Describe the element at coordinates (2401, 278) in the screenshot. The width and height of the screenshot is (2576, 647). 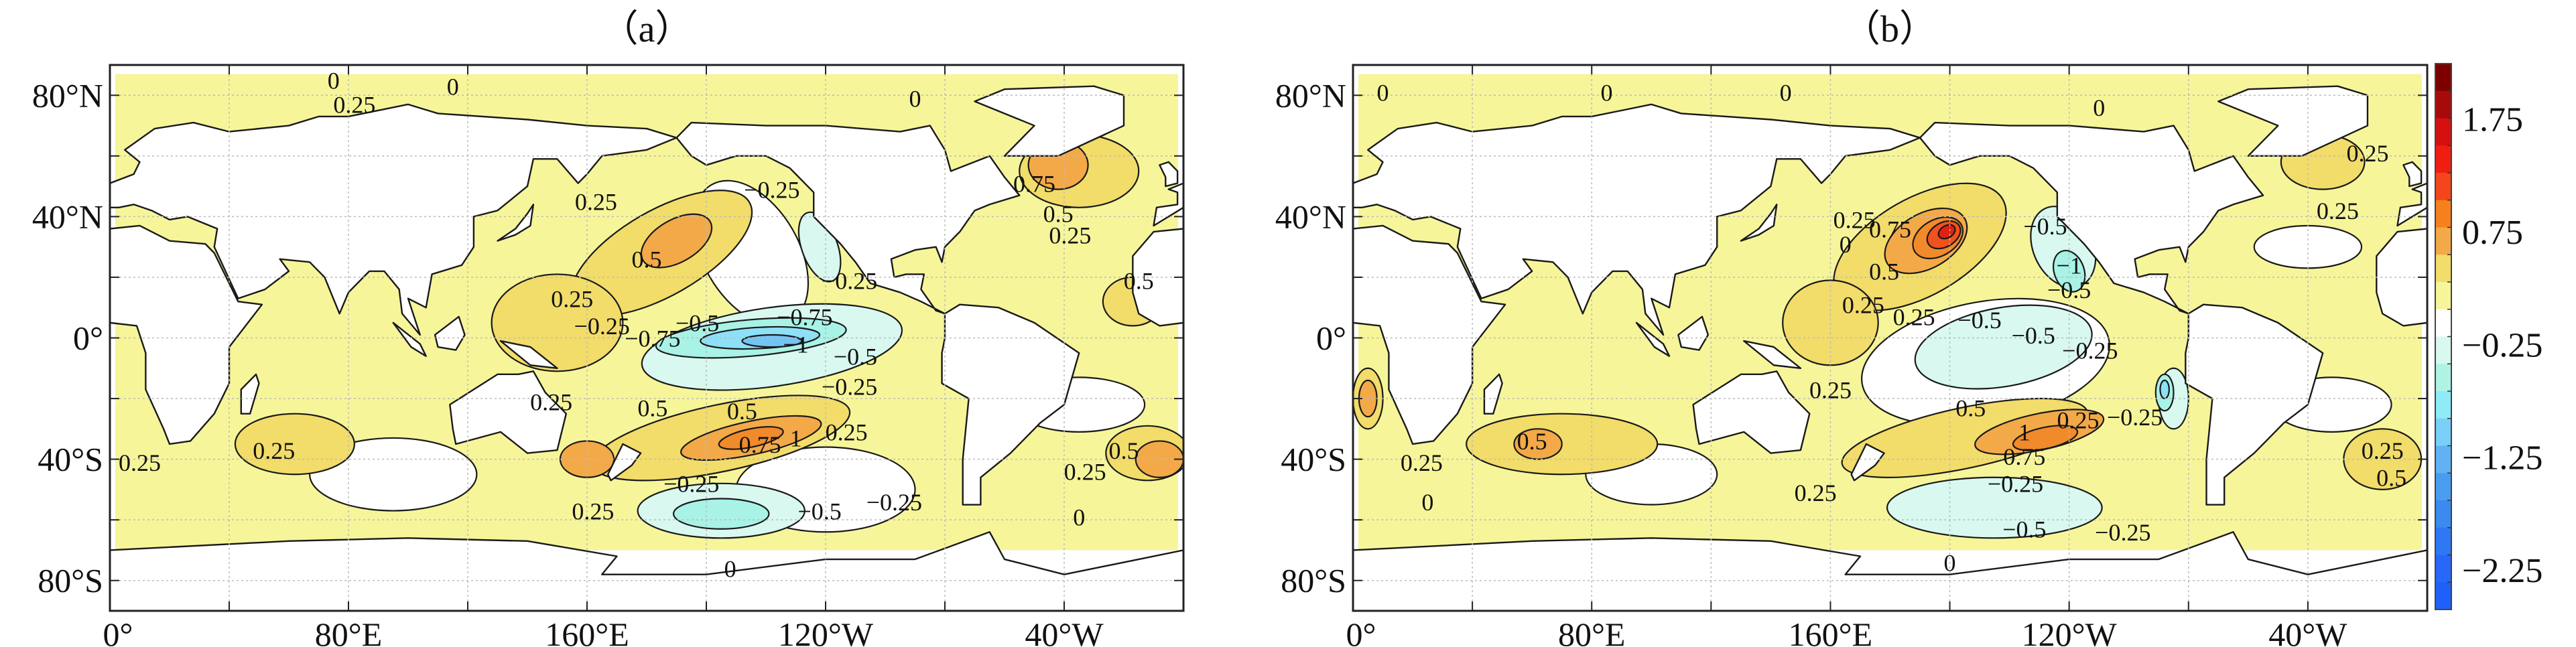
I see `land-africa-west` at that location.